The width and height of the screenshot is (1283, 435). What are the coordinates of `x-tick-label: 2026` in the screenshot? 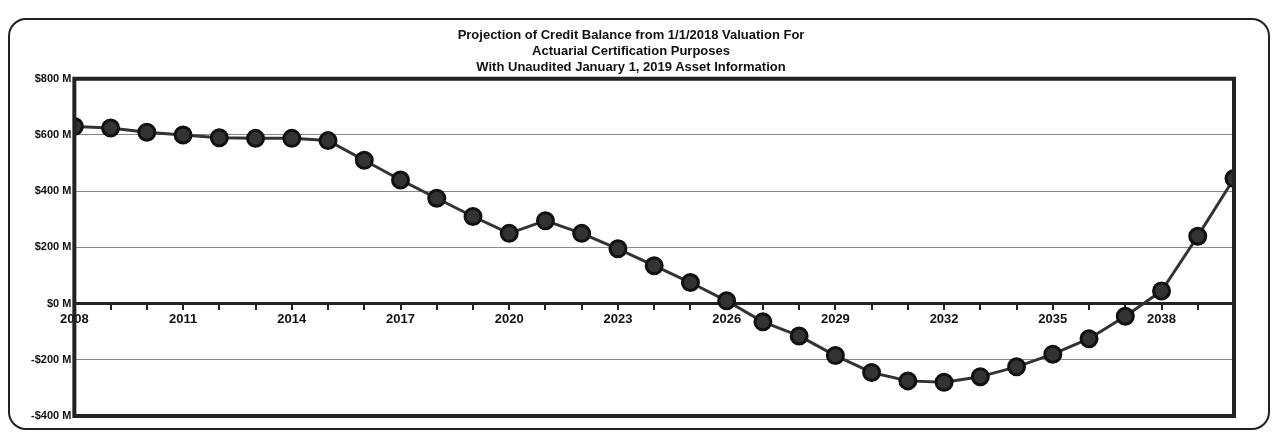 It's located at (727, 318).